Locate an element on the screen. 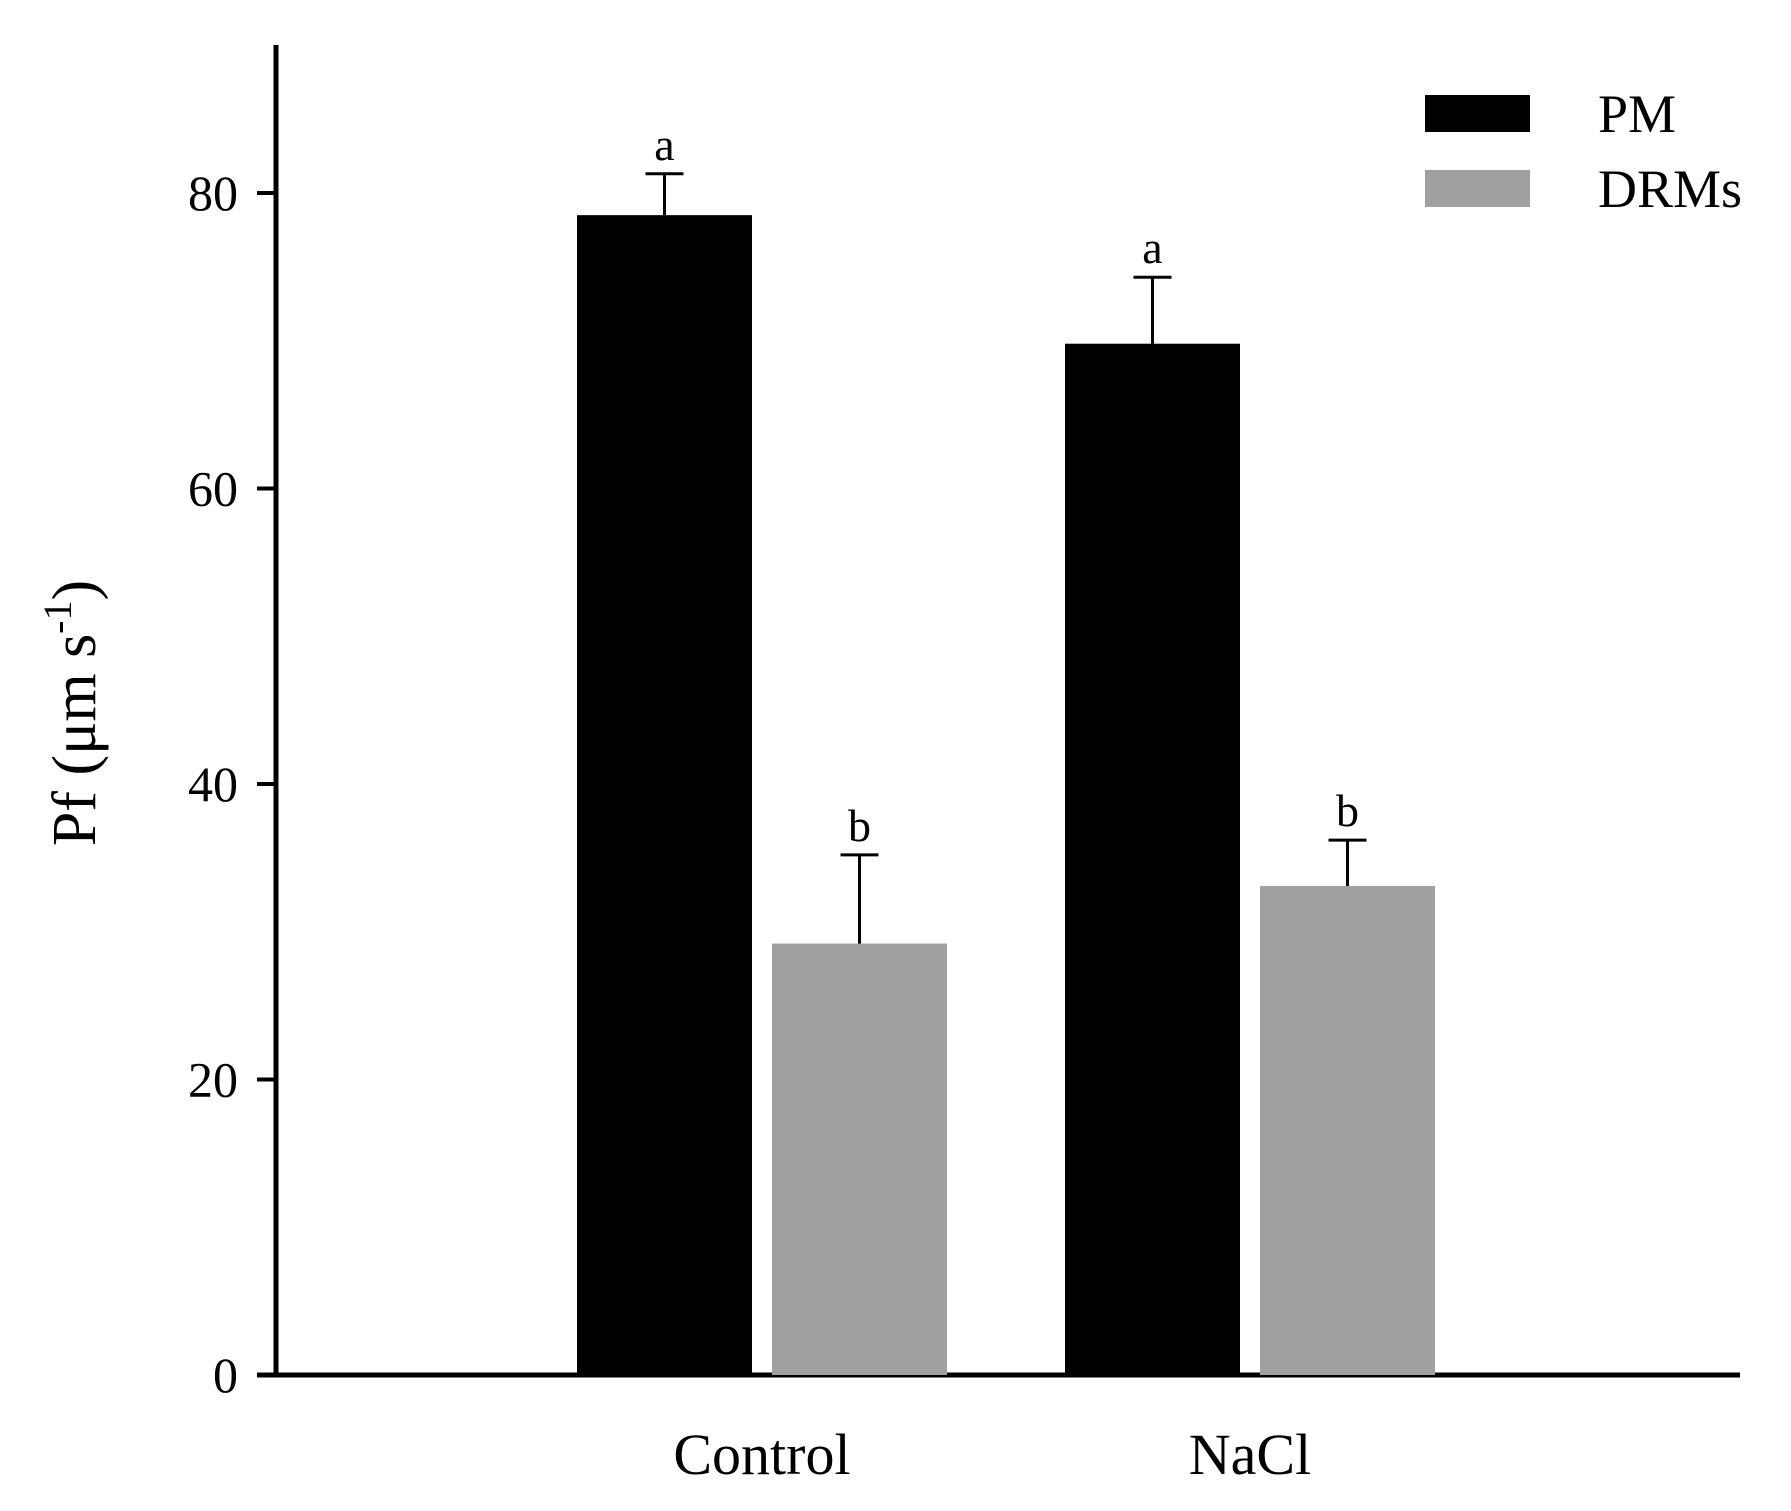 The width and height of the screenshot is (1791, 1511). y-tick-label: 80 is located at coordinates (213, 193).